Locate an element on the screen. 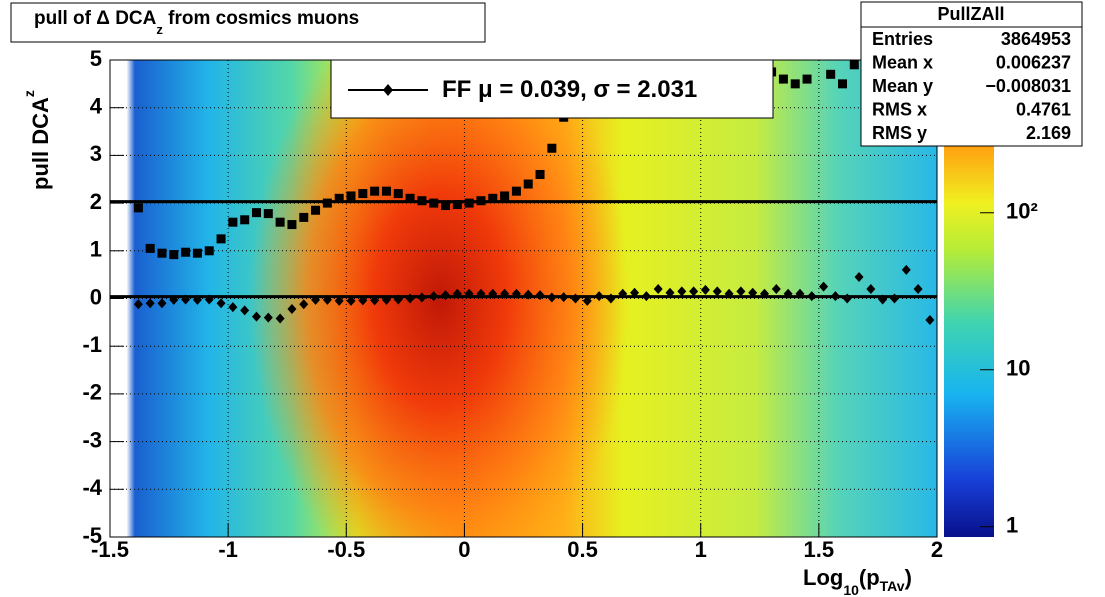  title-box is located at coordinates (248, 22).